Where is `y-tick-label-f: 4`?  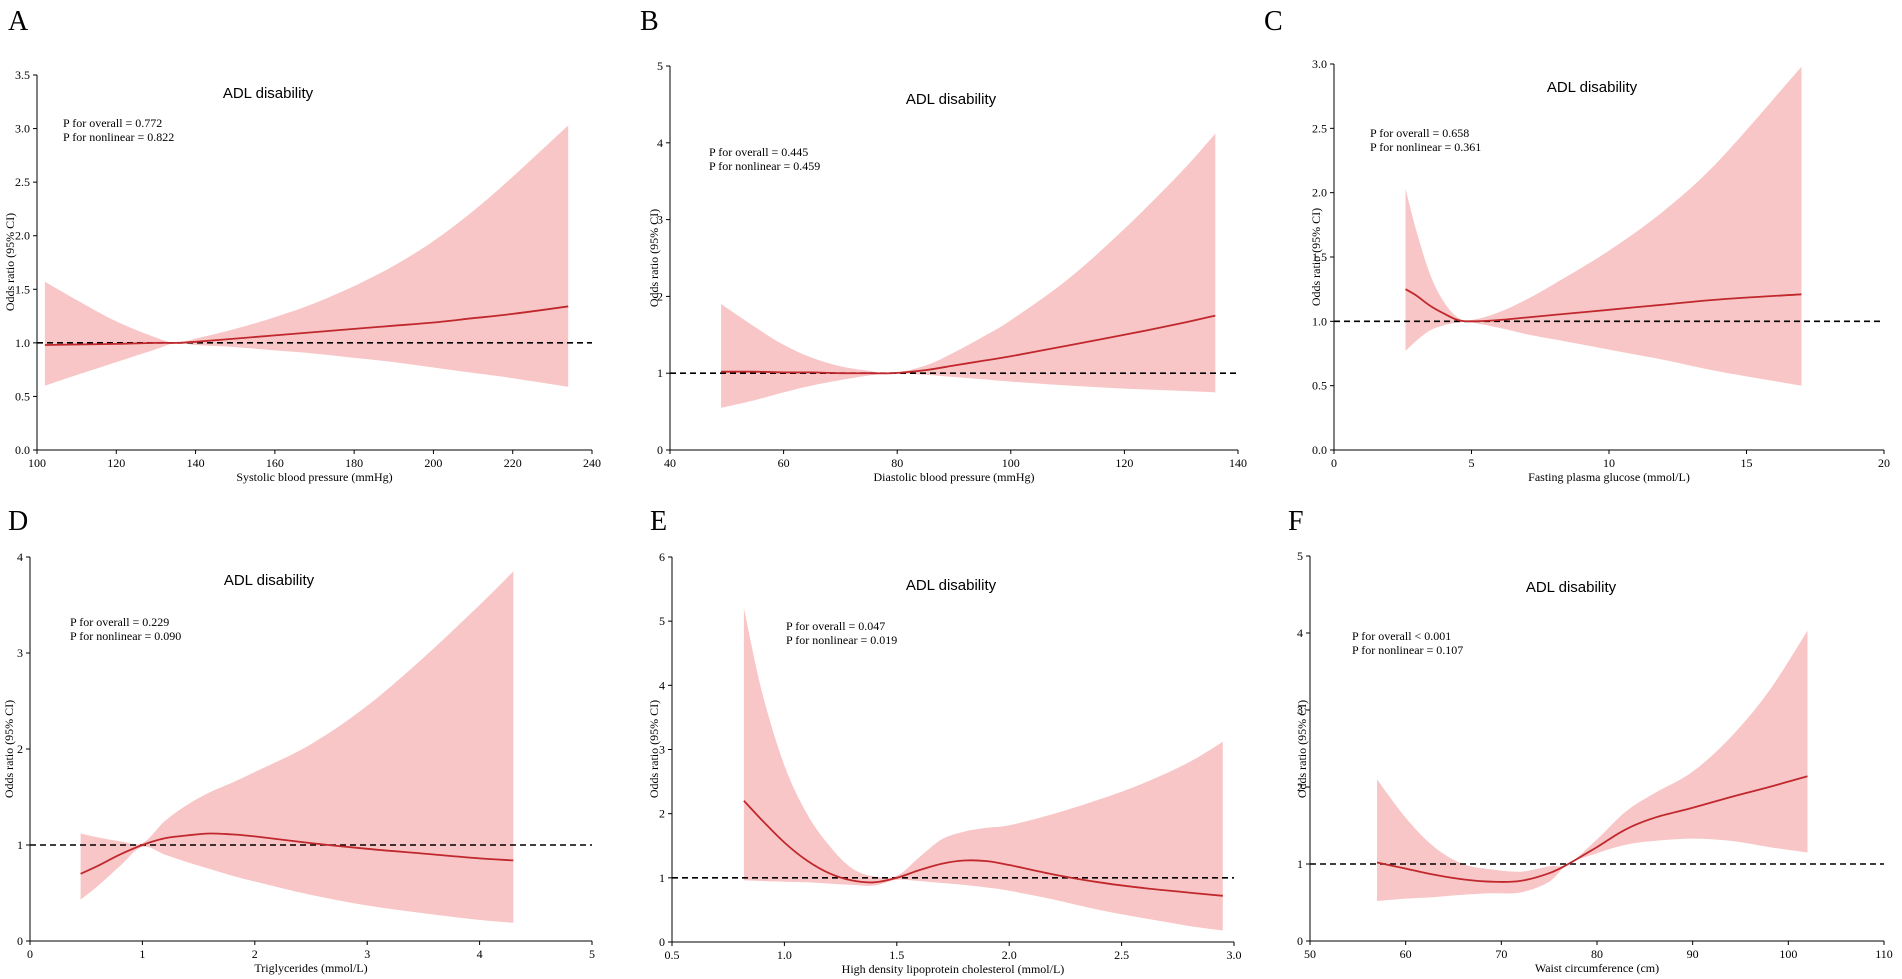
y-tick-label-f: 4 is located at coordinates (1300, 633).